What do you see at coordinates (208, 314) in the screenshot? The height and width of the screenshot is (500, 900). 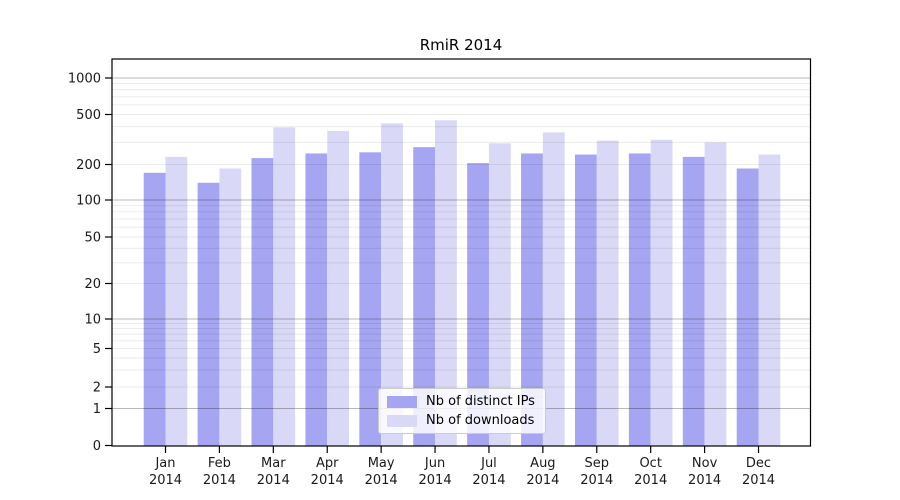 I see `bar-distinct-ips-feb` at bounding box center [208, 314].